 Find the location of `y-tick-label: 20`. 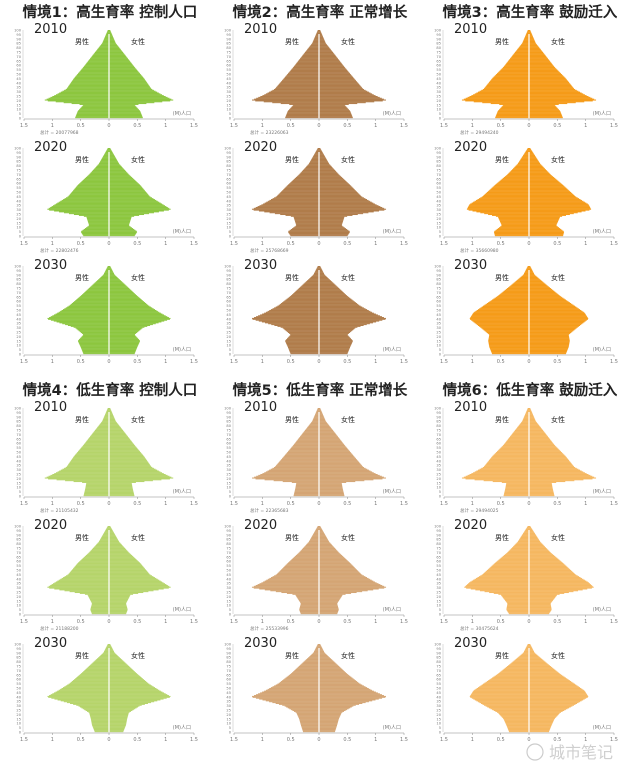

y-tick-label: 20 is located at coordinates (228, 219).